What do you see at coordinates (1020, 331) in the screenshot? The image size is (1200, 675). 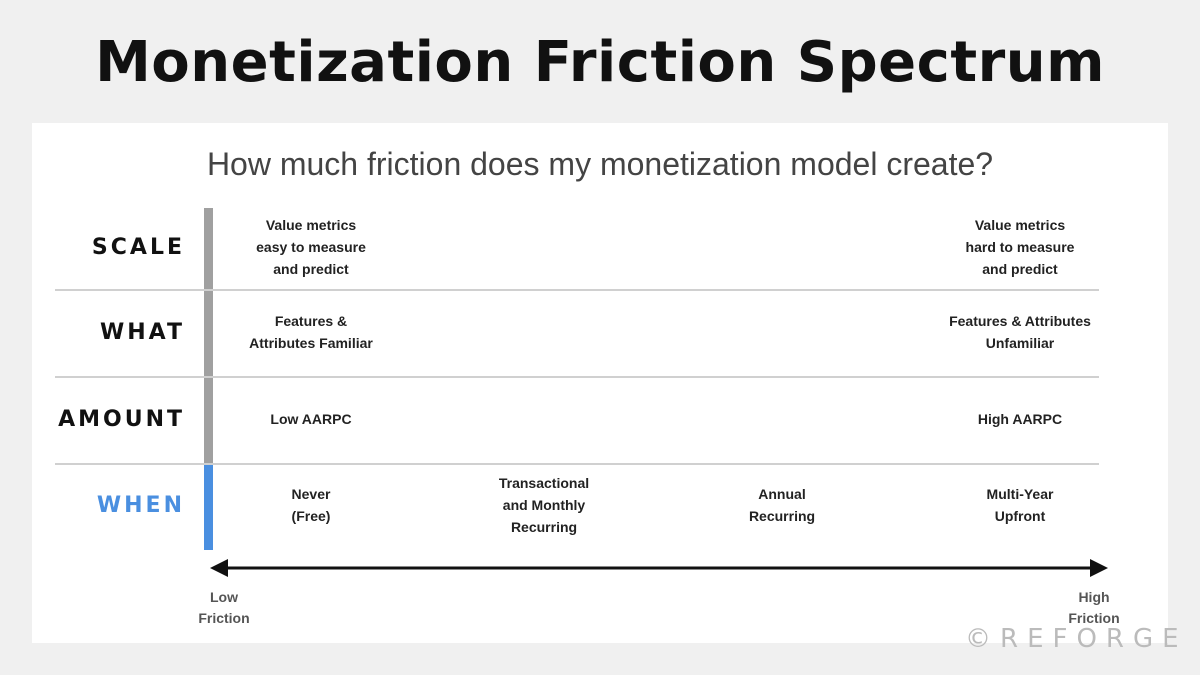 I see `cell-what-3: Features & Attributes Unfamiliar` at bounding box center [1020, 331].